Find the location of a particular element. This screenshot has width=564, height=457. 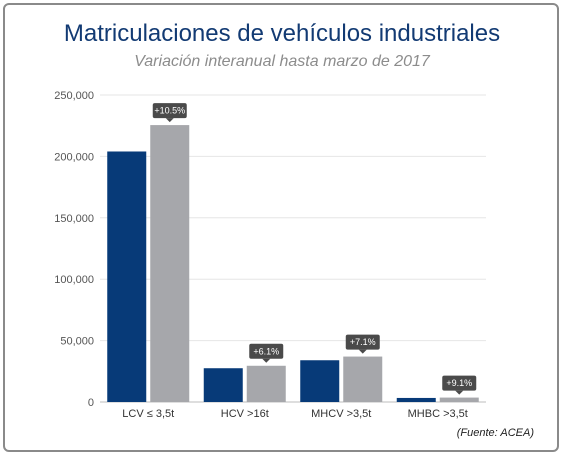

change-badge-label: +9.1% is located at coordinates (459, 383).